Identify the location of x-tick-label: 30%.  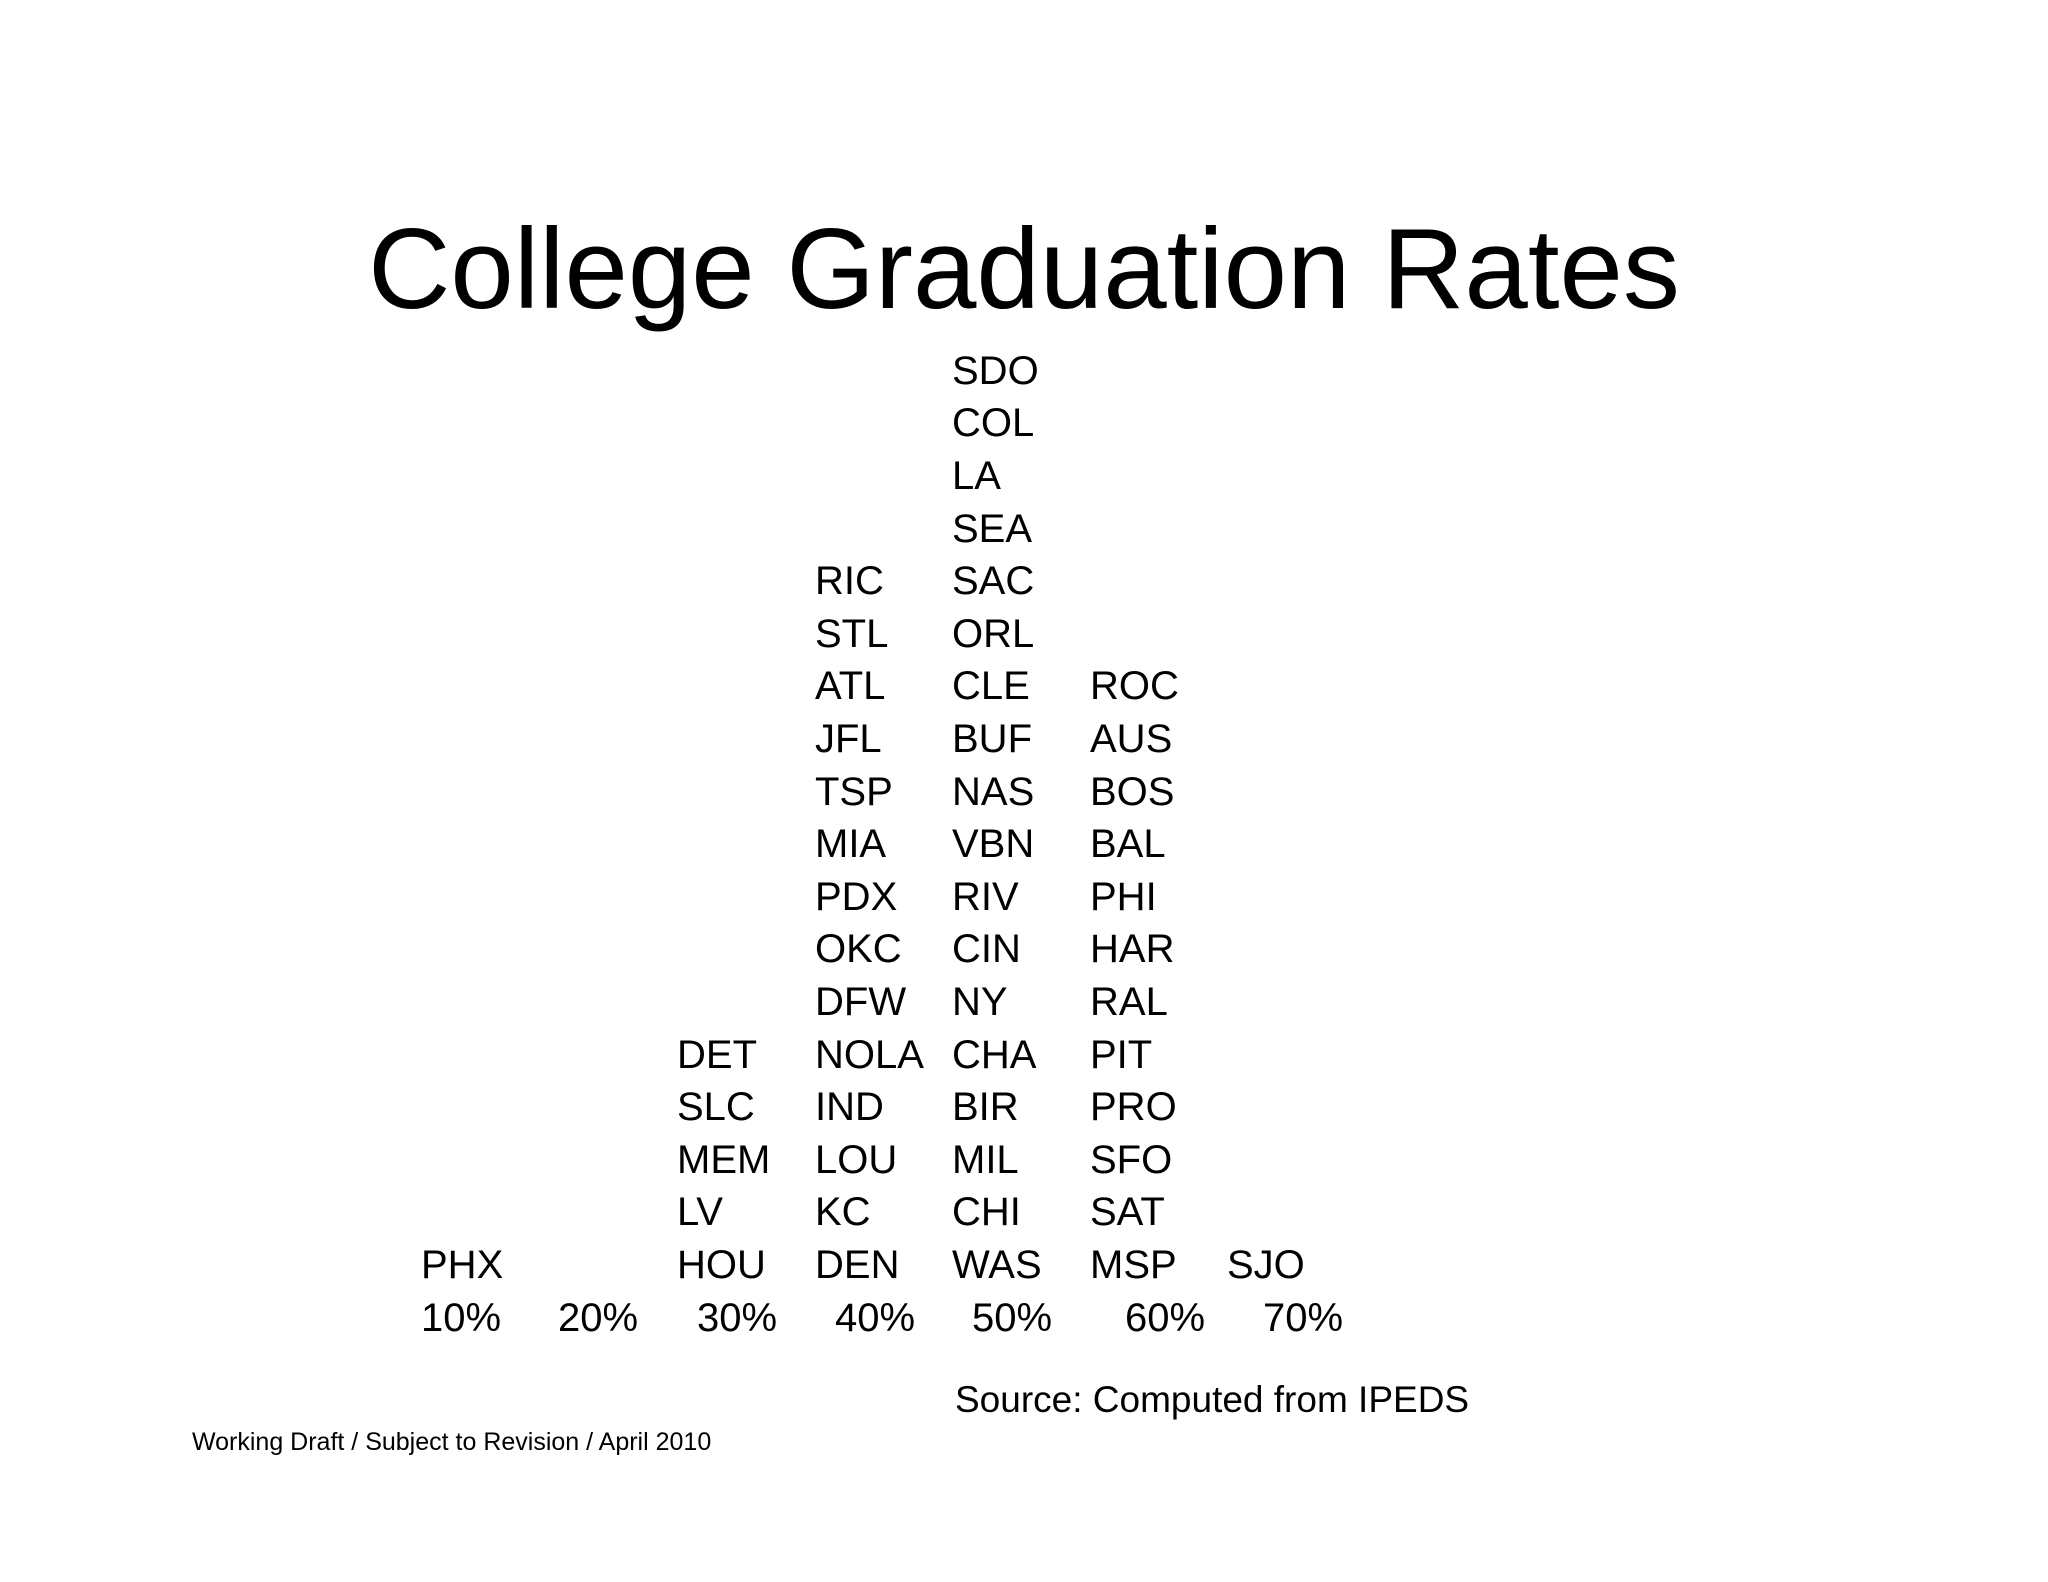
(737, 1318).